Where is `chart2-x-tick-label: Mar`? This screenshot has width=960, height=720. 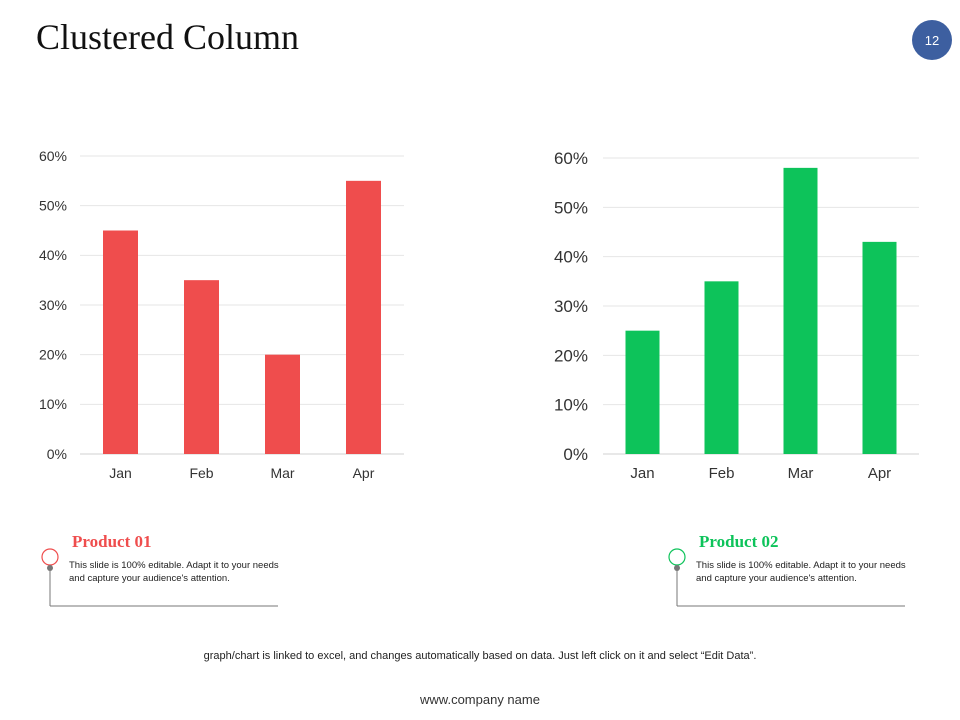 chart2-x-tick-label: Mar is located at coordinates (801, 473).